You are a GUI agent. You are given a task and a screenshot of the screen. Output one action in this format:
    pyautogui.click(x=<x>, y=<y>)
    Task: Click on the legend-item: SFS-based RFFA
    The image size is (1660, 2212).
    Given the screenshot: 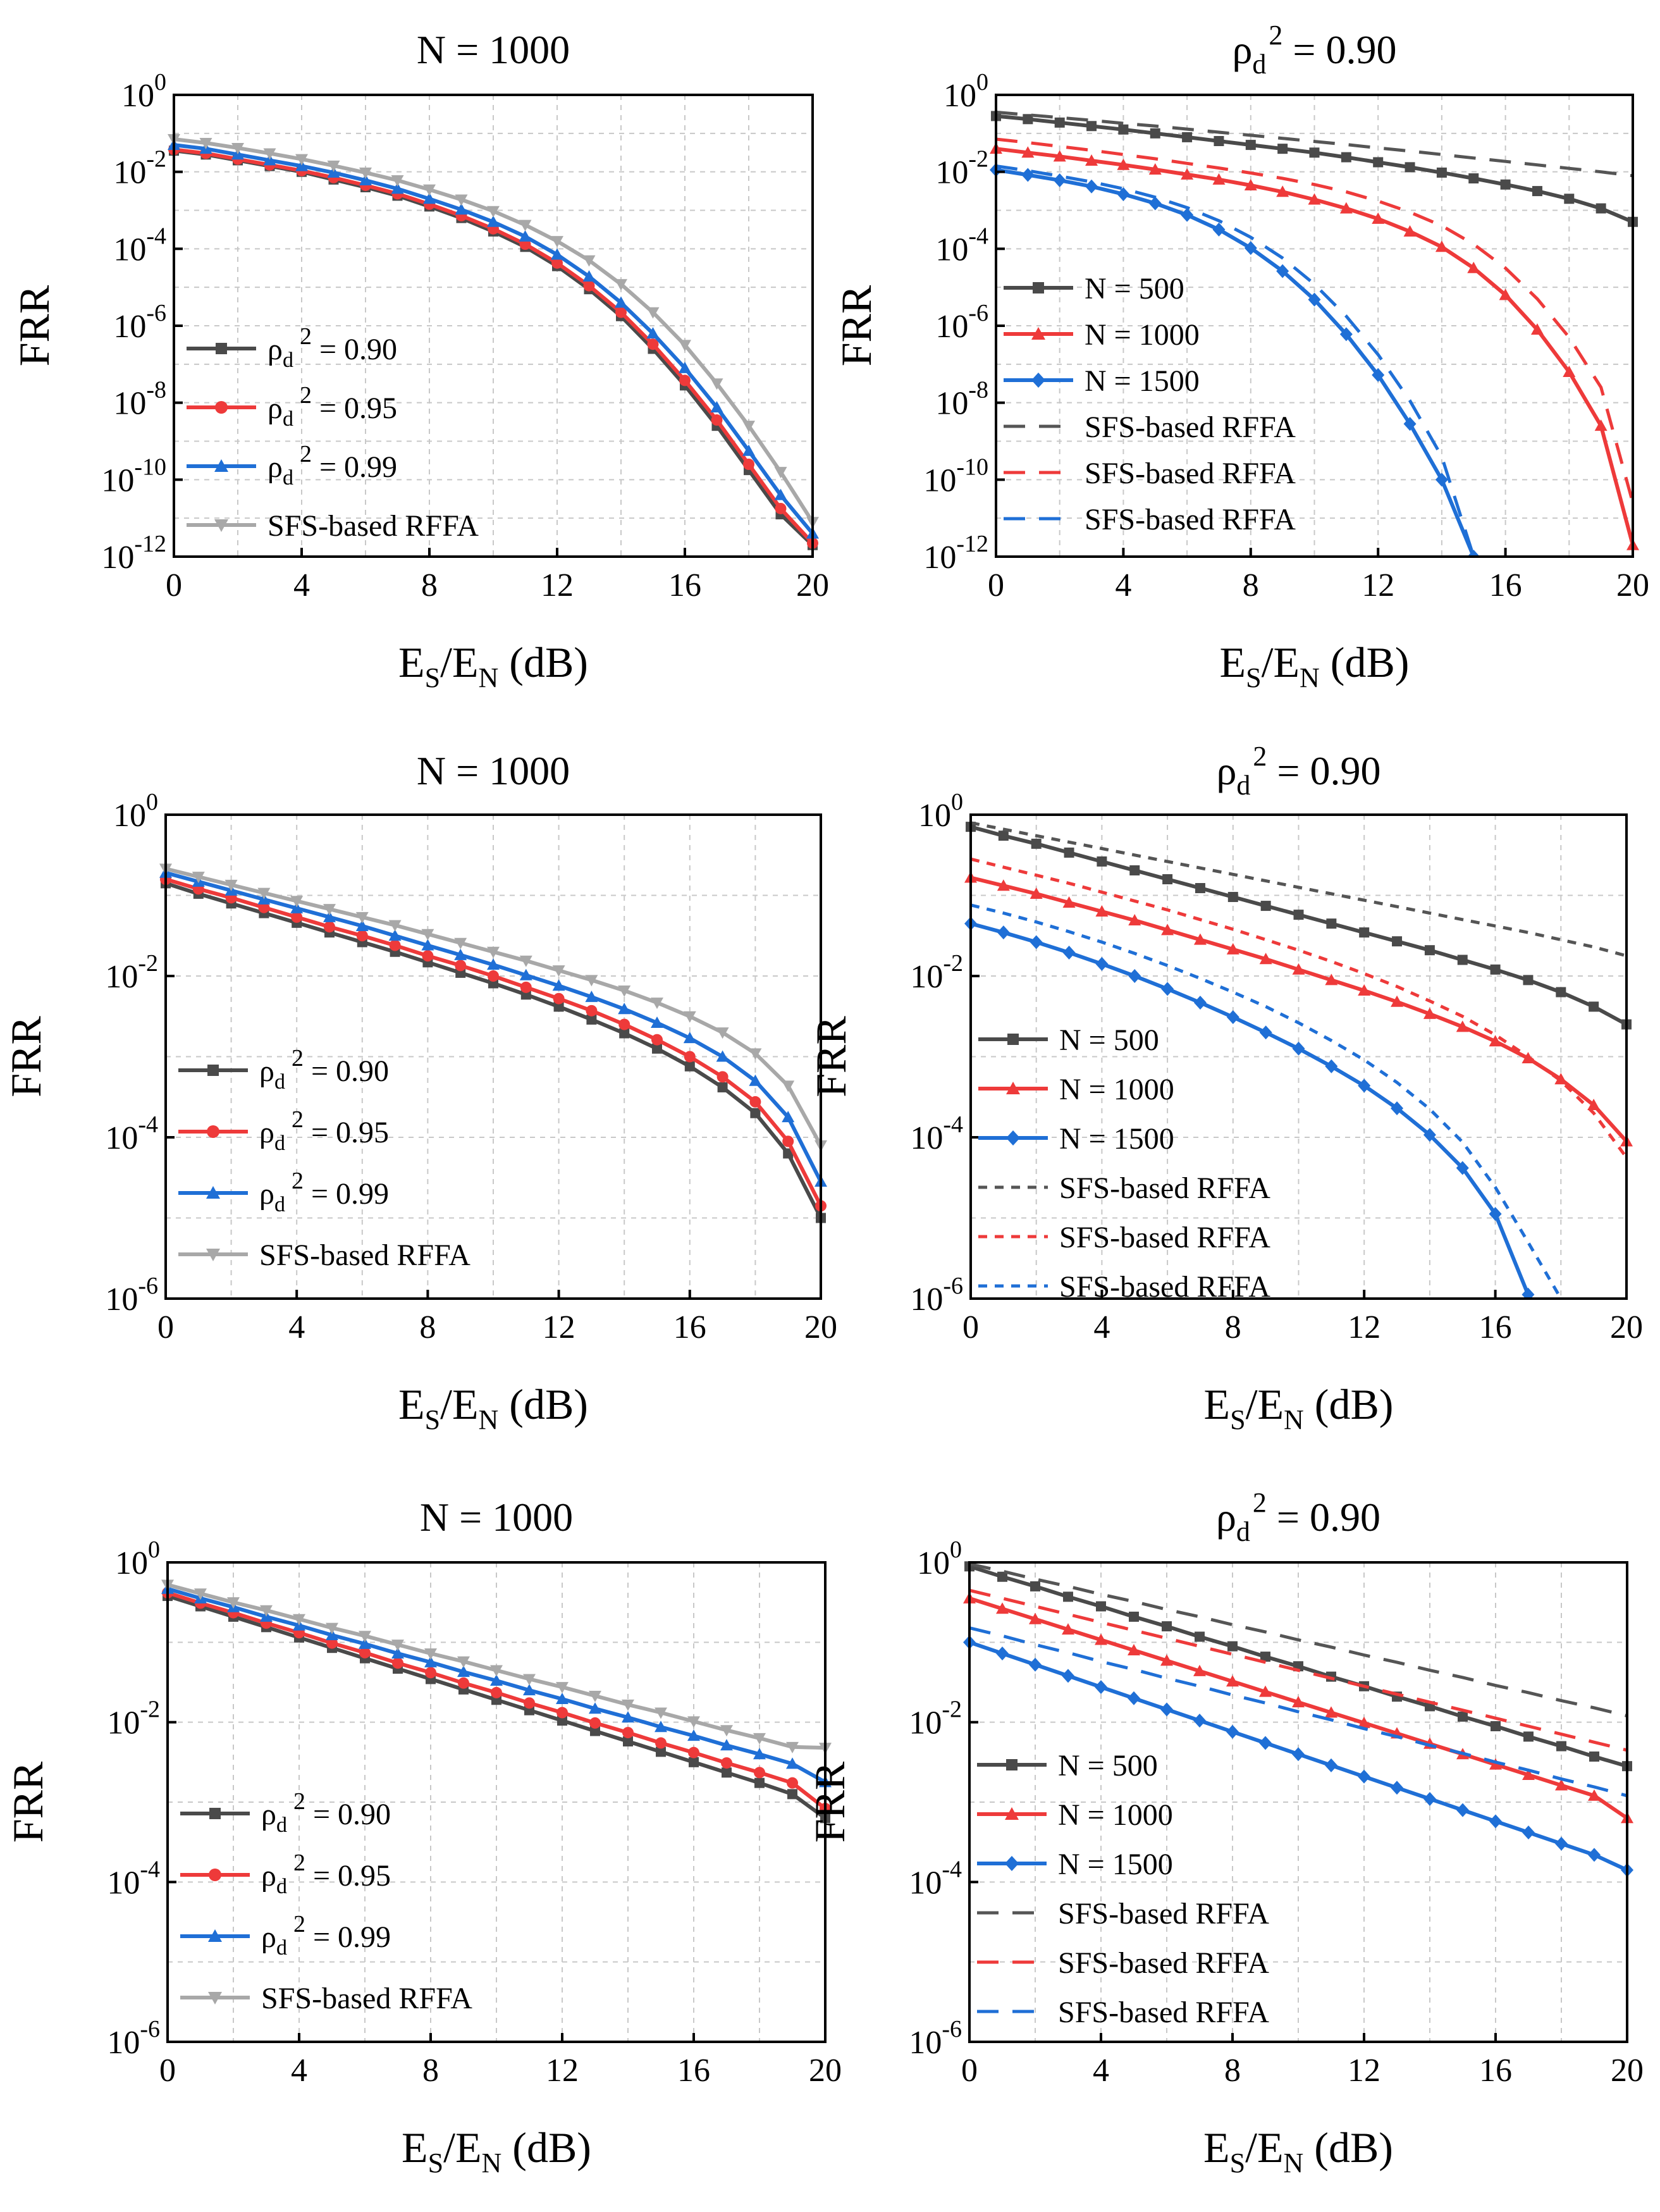 What is the action you would take?
    pyautogui.click(x=1124, y=1237)
    